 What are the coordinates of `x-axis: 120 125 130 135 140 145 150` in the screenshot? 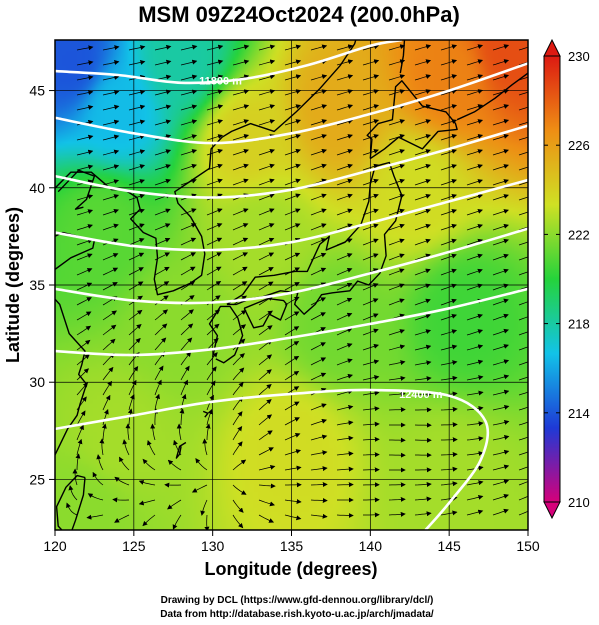 It's located at (291, 542).